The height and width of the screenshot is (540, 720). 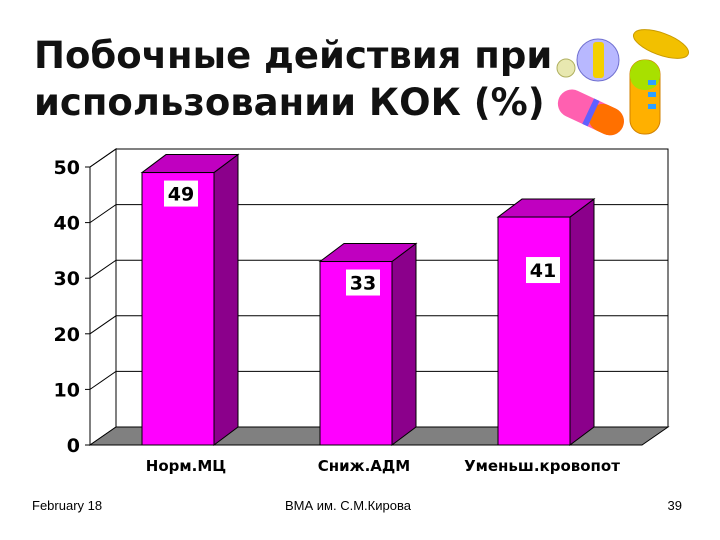 What do you see at coordinates (67, 335) in the screenshot?
I see `y-tick-label: 20` at bounding box center [67, 335].